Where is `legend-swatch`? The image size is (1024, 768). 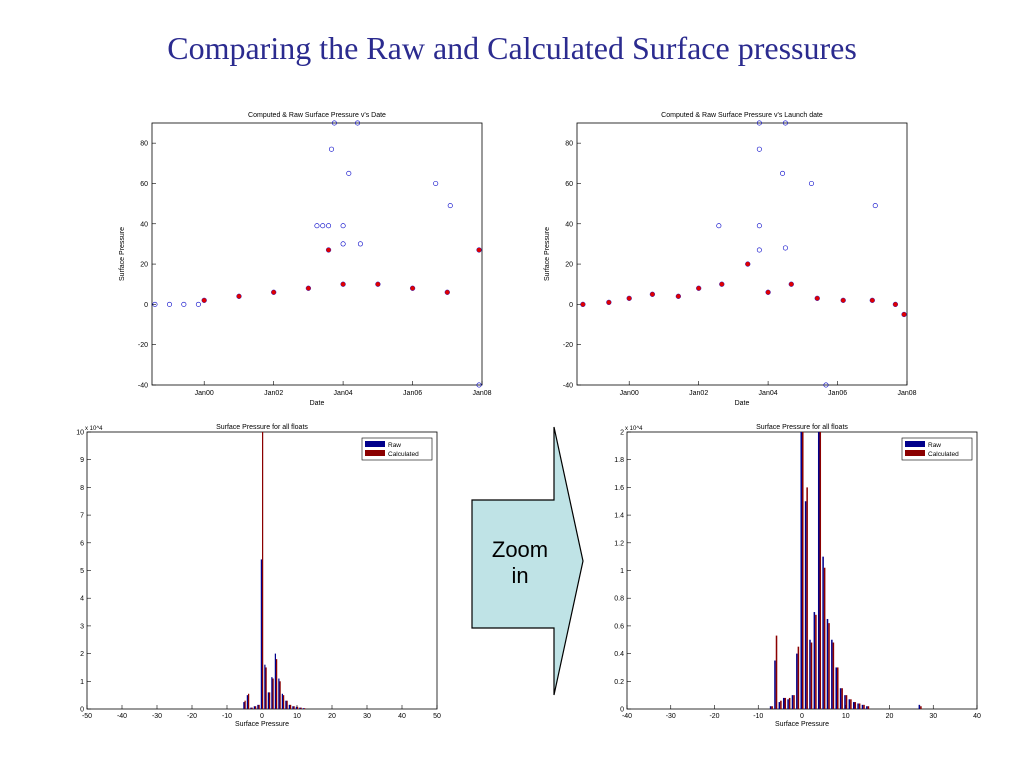 legend-swatch is located at coordinates (375, 453).